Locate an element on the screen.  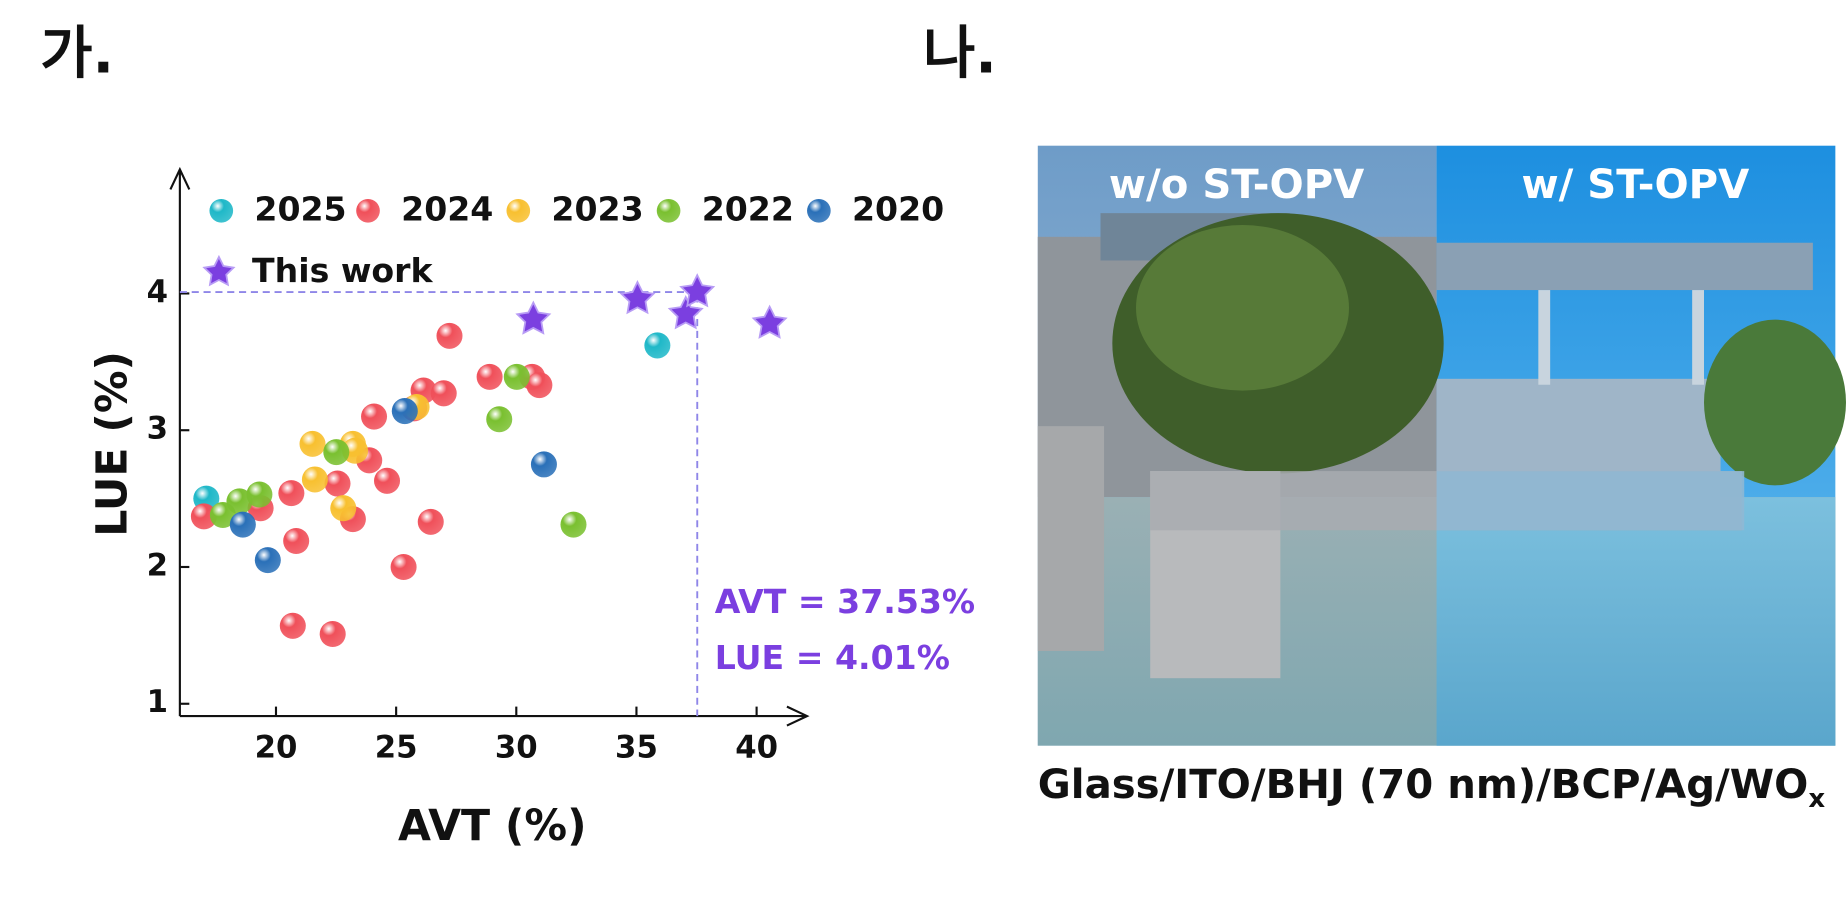
photo-label: w/o ST-OPV is located at coordinates (1236, 185).